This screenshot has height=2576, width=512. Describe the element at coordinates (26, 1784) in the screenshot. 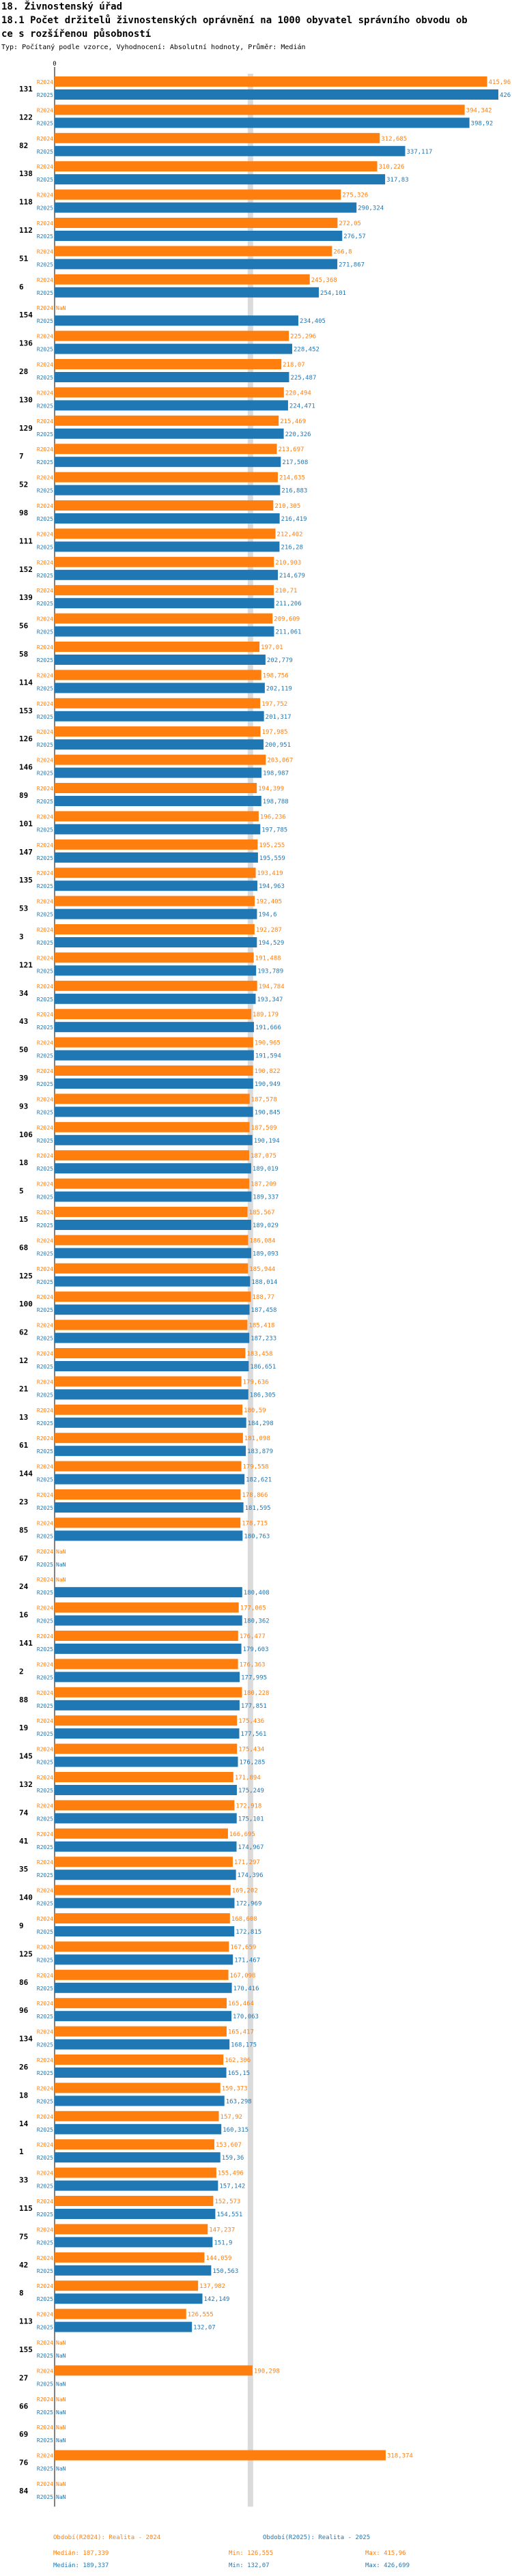

I see `row-label: 132` at that location.